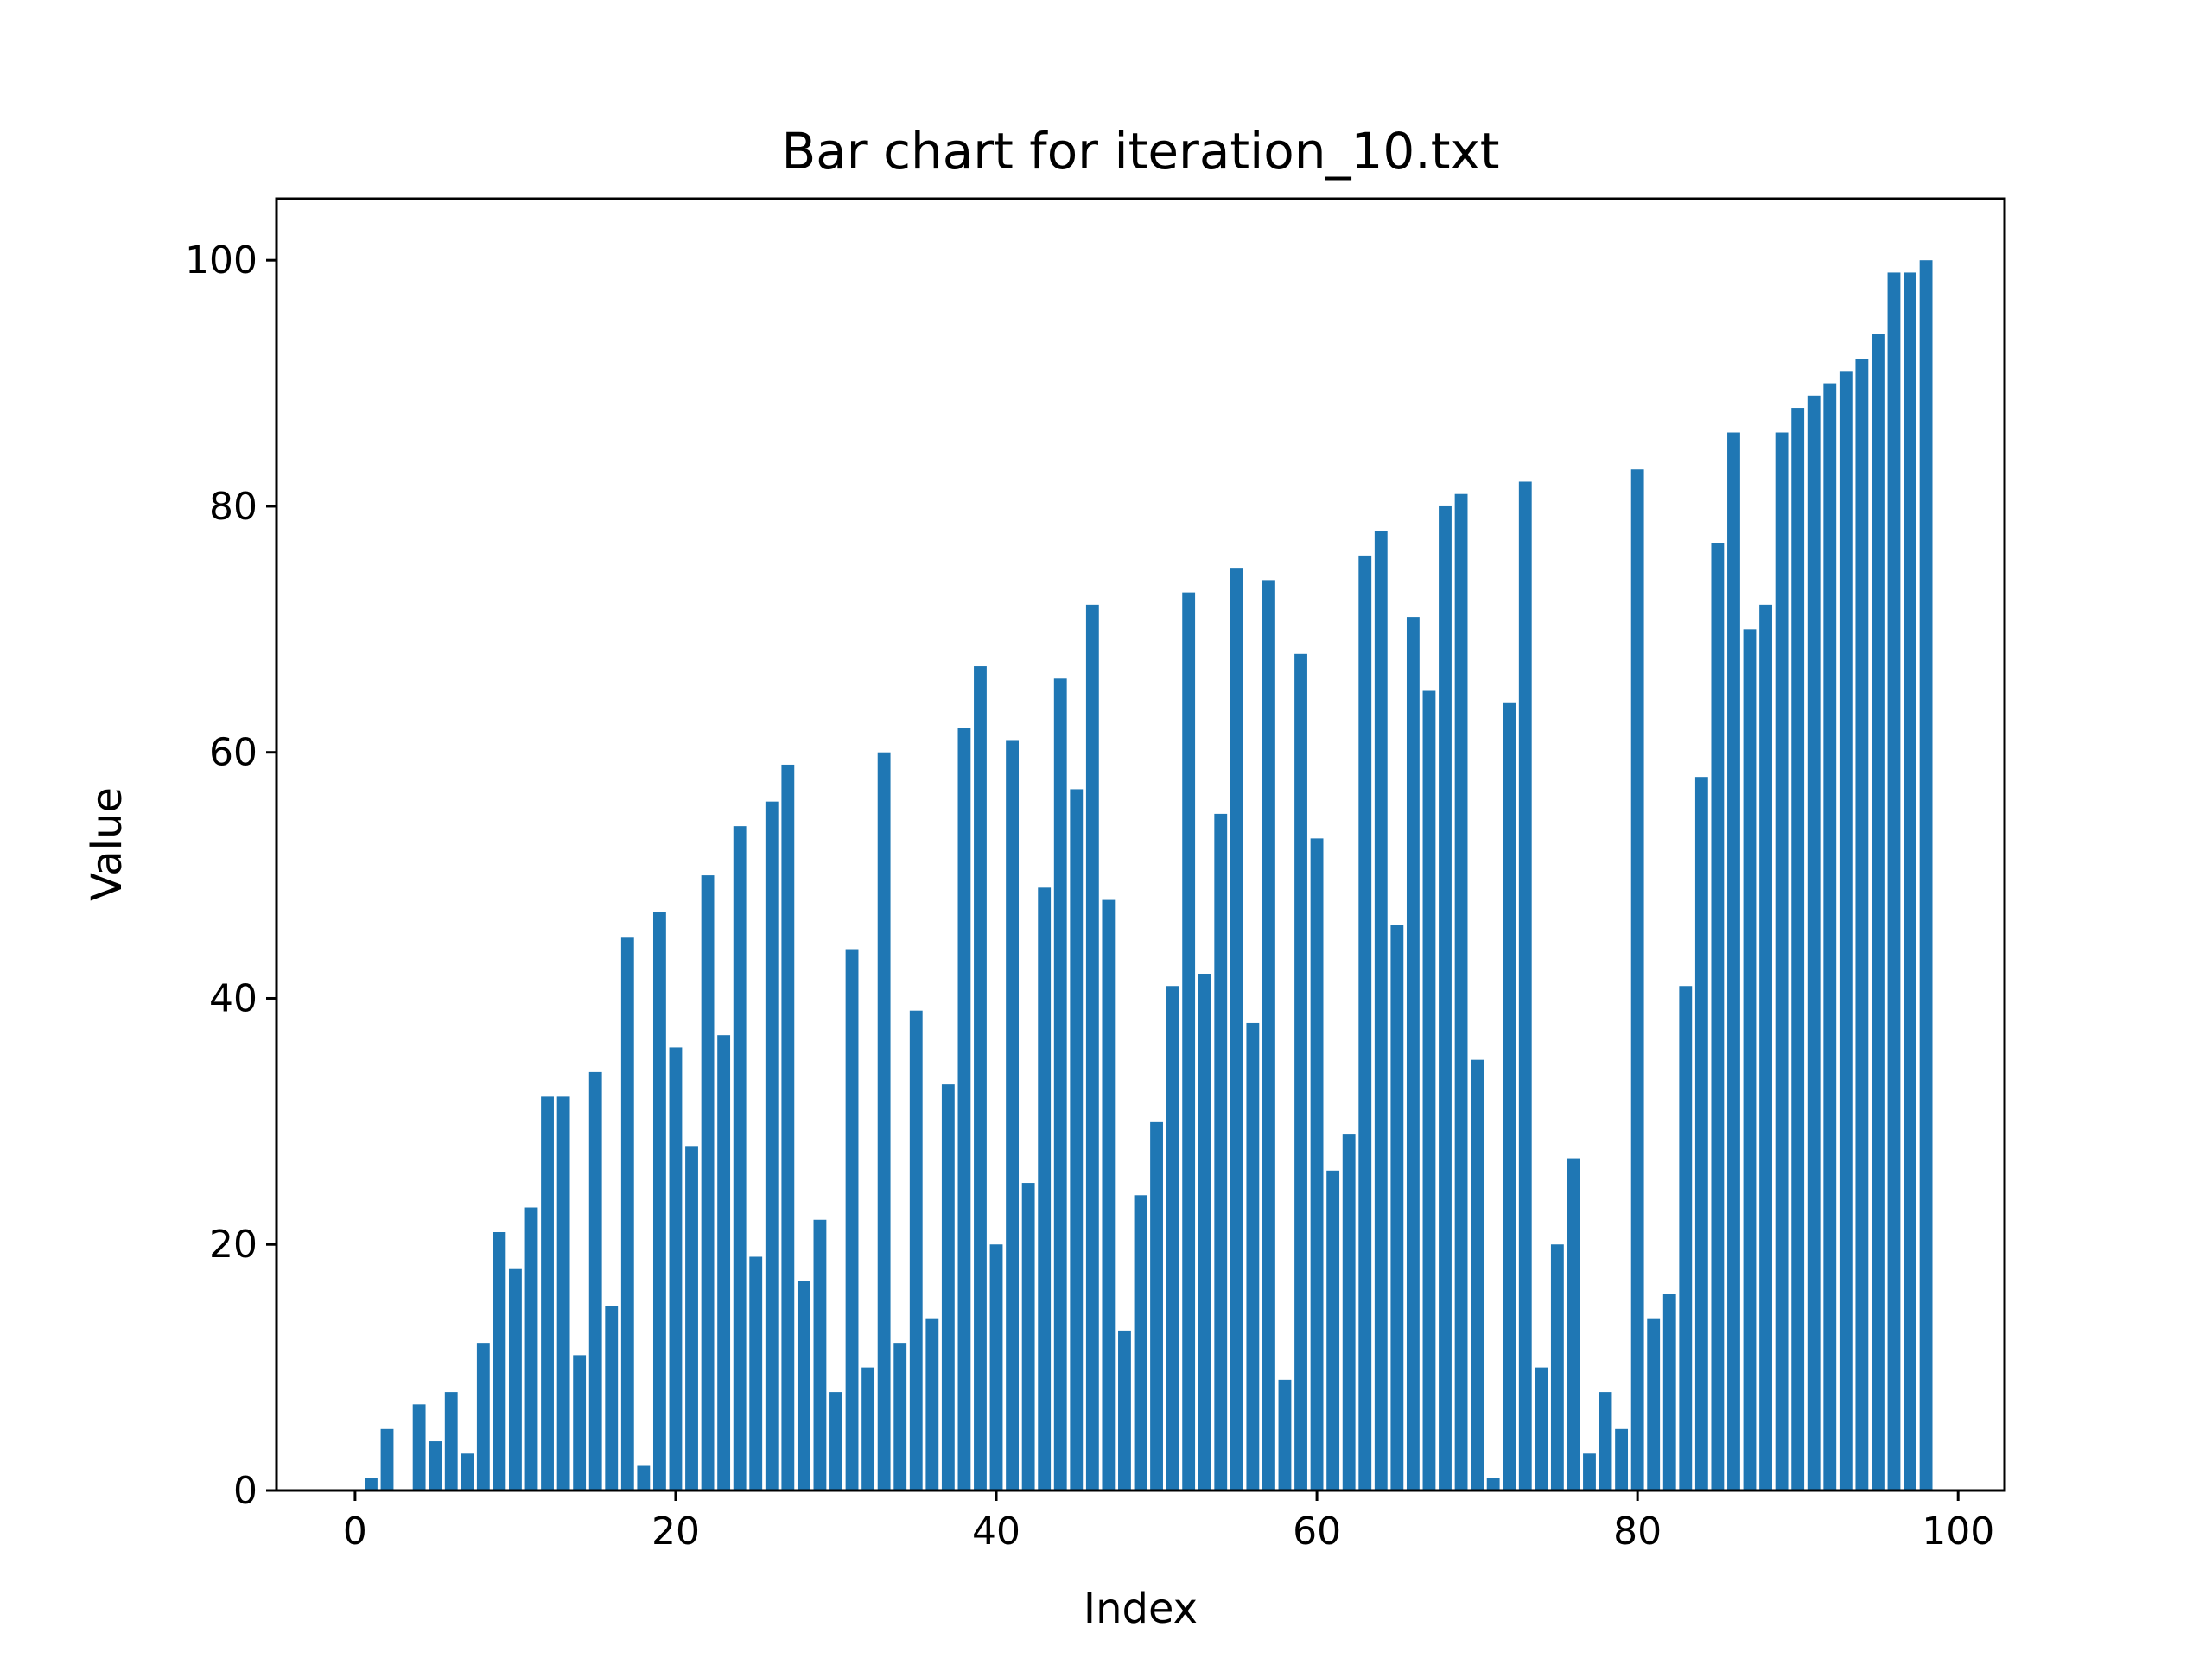 The height and width of the screenshot is (1659, 2212). Describe the element at coordinates (996, 1532) in the screenshot. I see `x-tick-label: 40` at that location.